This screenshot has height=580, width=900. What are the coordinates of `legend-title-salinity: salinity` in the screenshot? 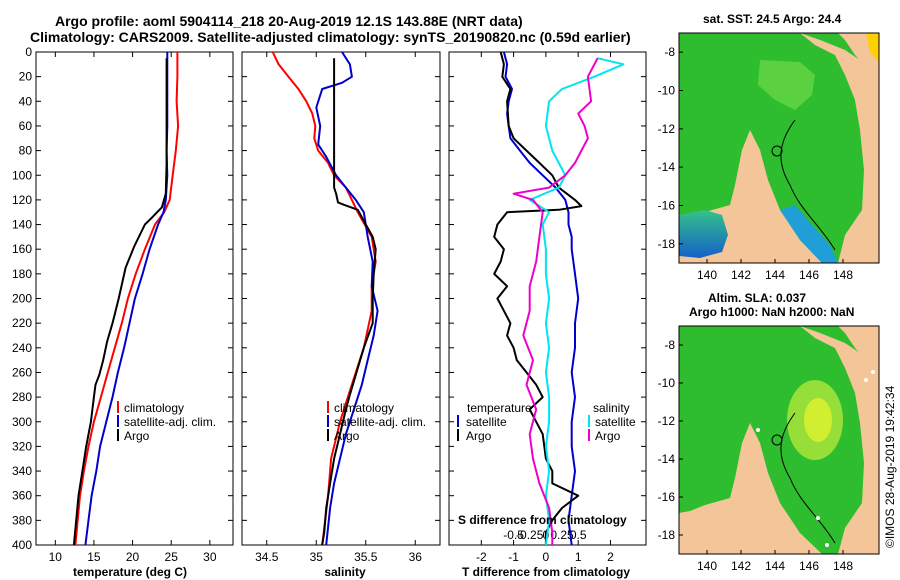 It's located at (611, 408).